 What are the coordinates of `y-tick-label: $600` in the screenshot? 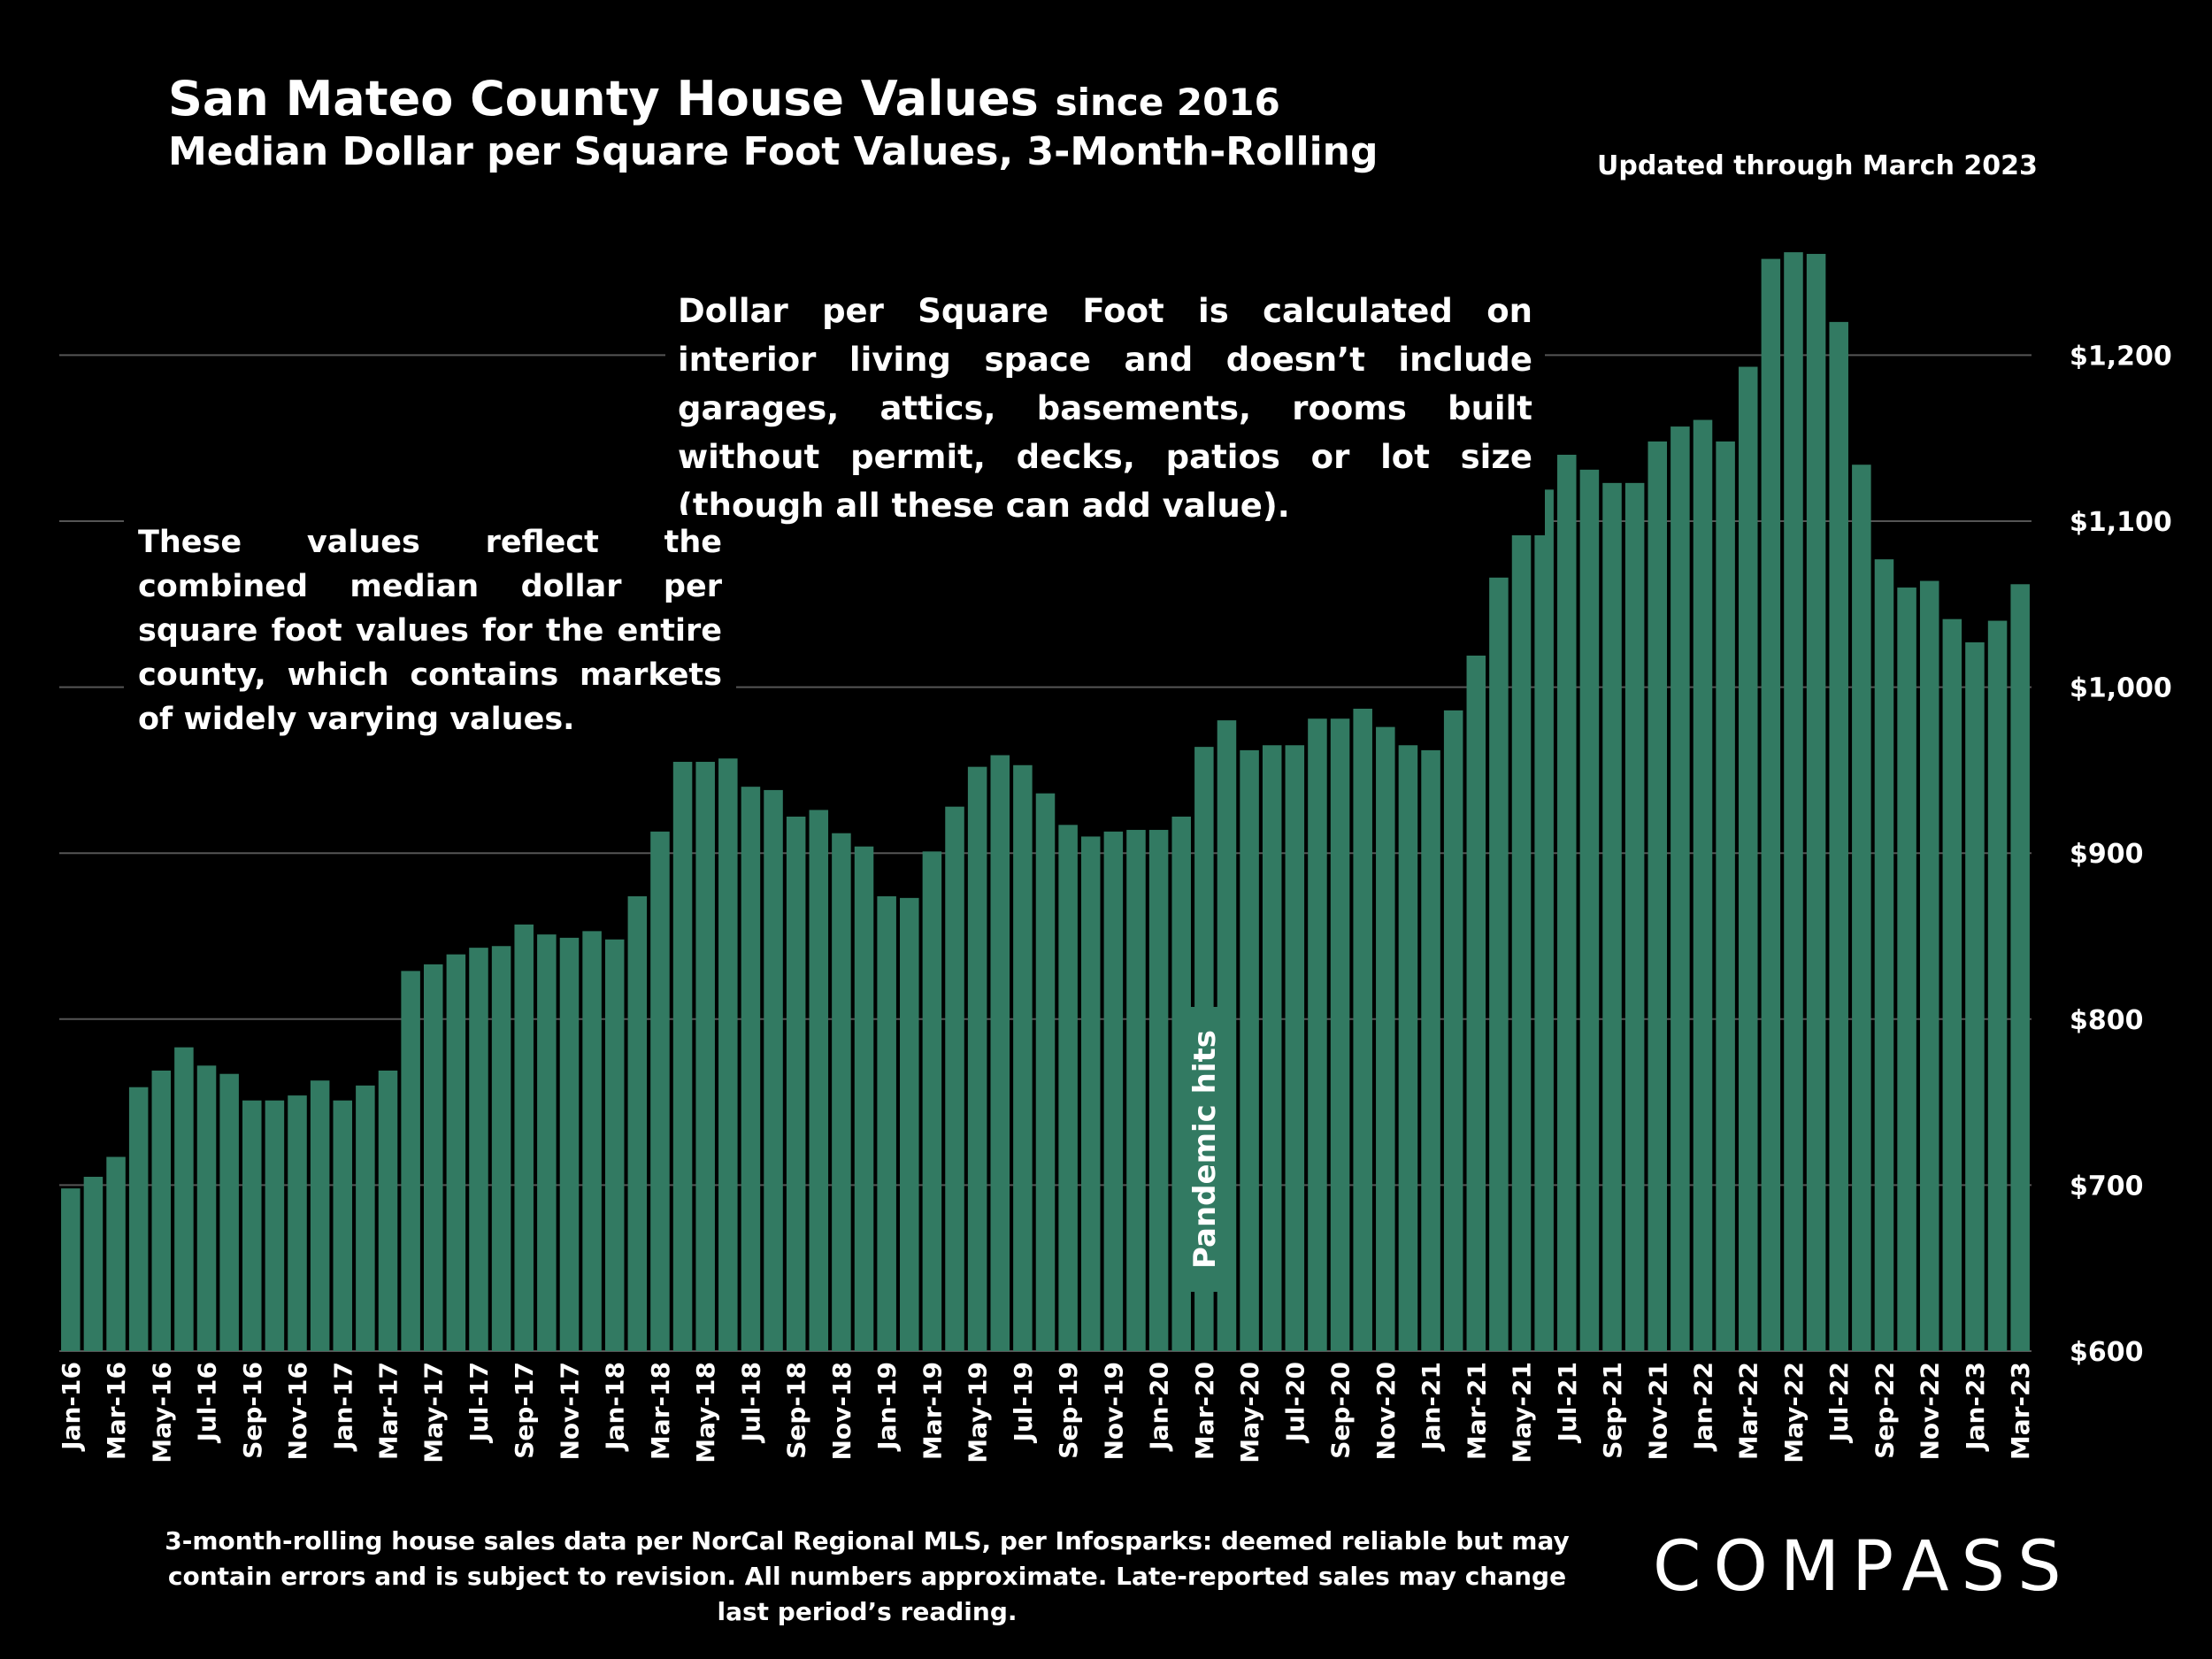 It's located at (2107, 1352).